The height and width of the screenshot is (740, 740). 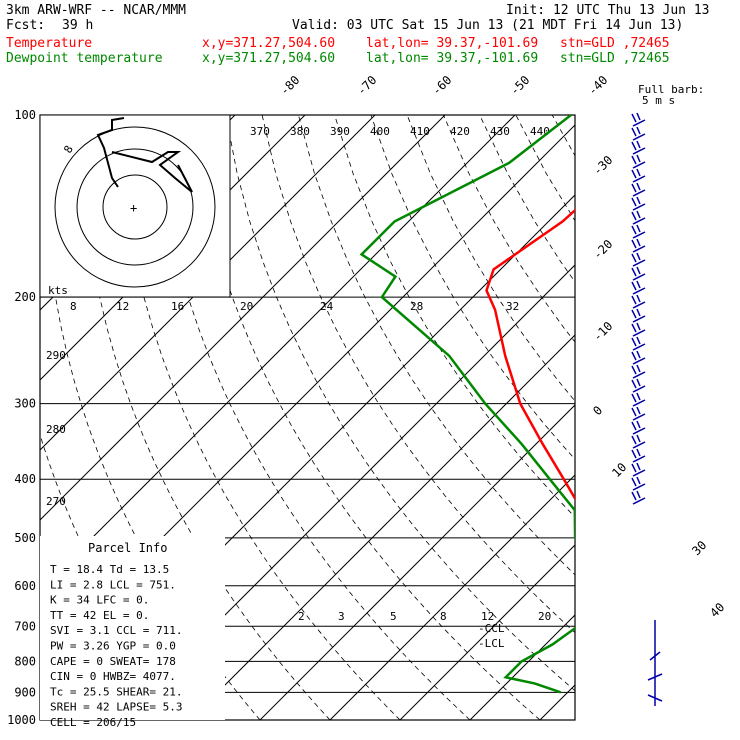 I want to click on parcel-info-row: Tc = 25.5 SHEAR= 21., so click(x=116, y=691).